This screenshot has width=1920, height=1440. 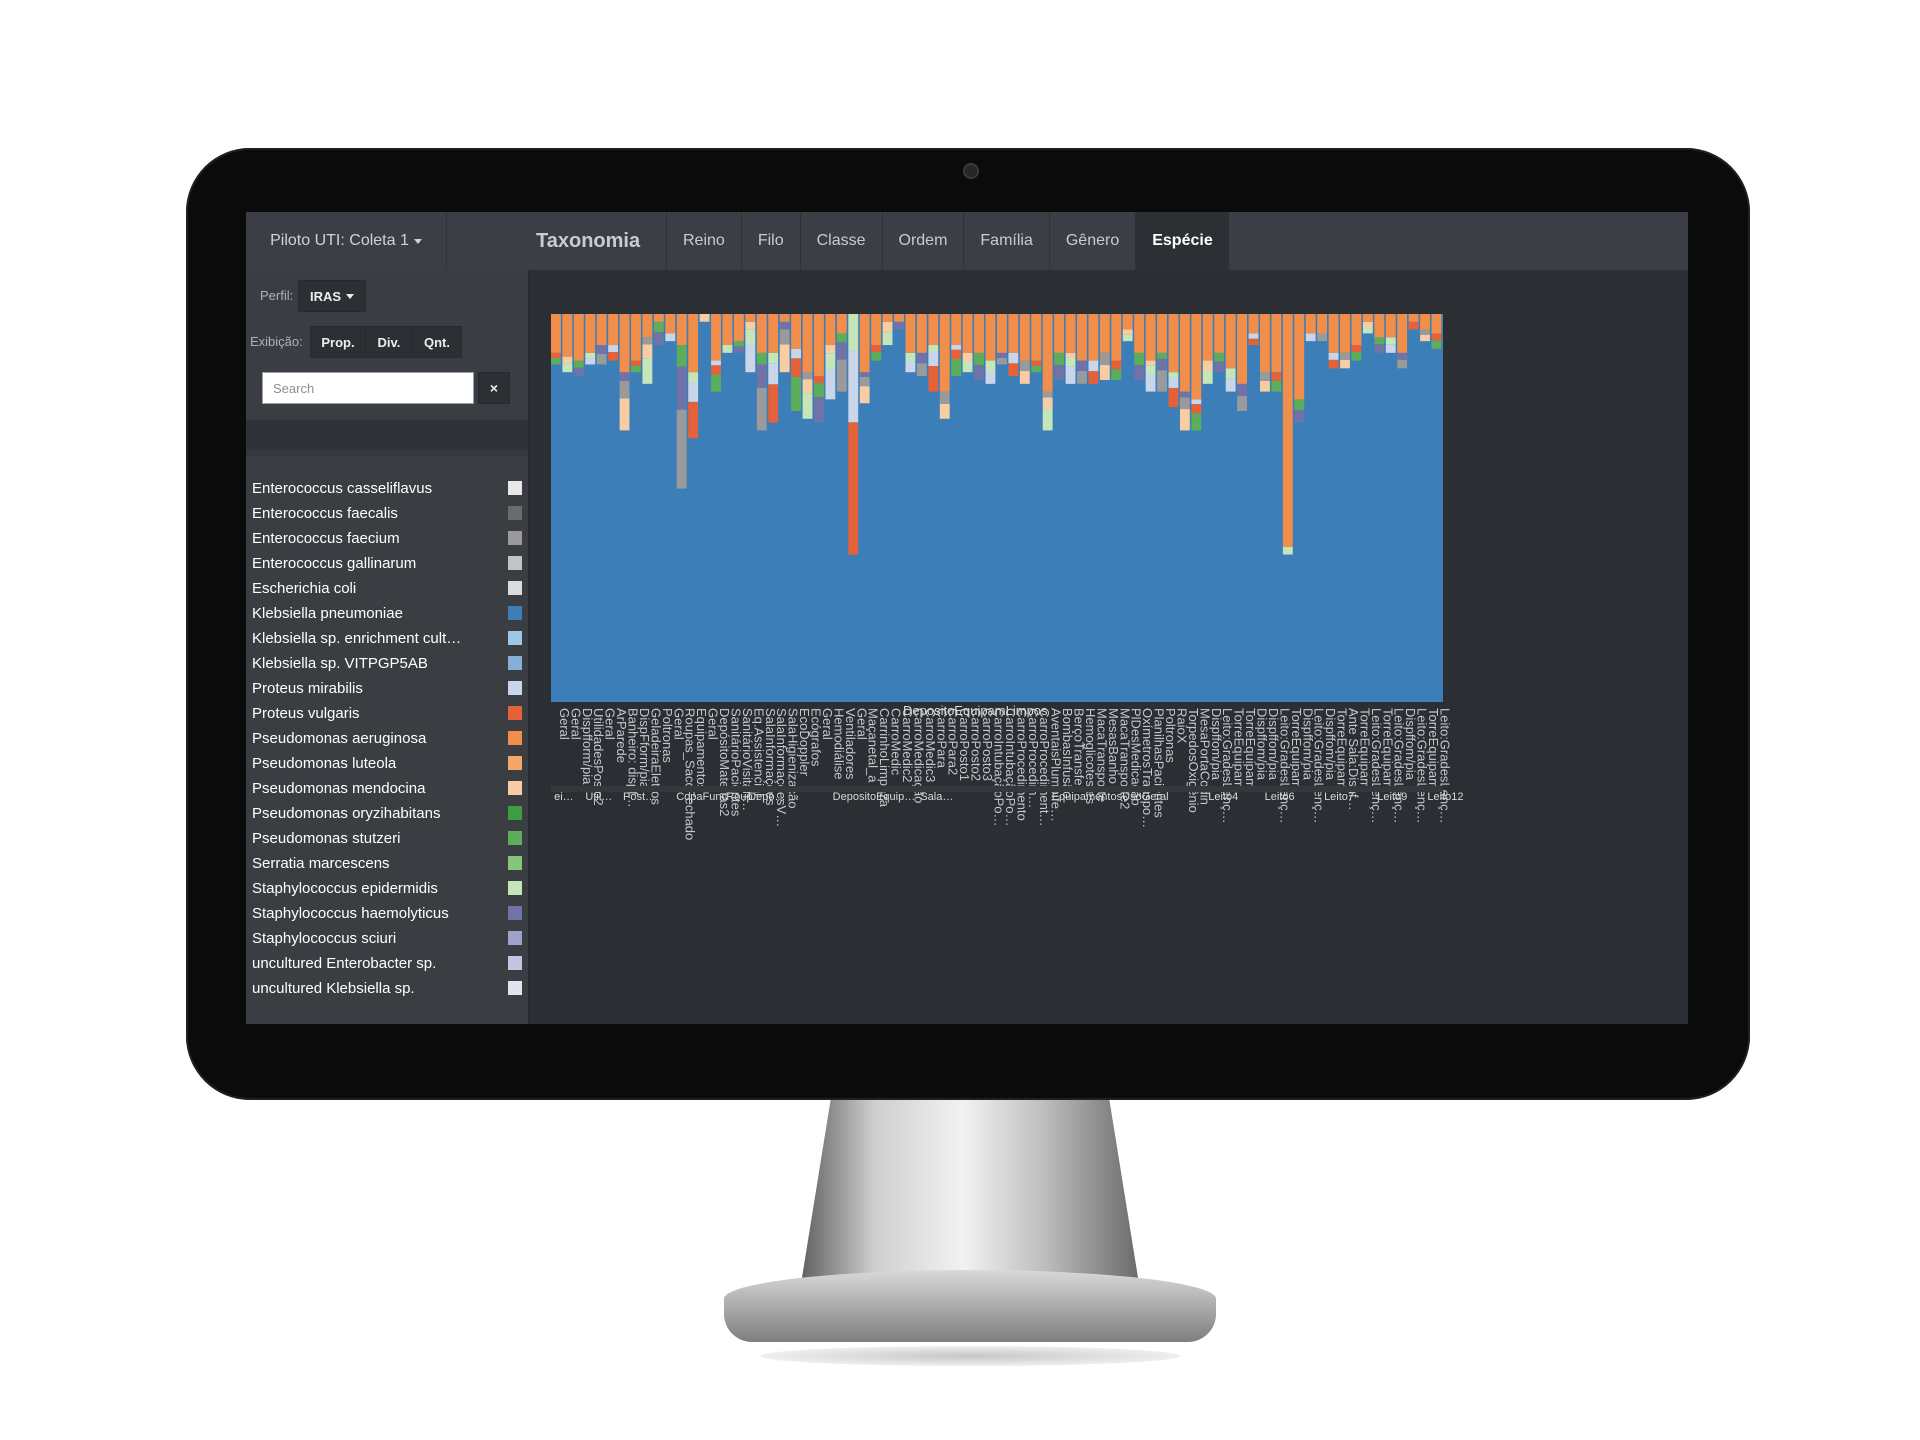 What do you see at coordinates (387, 613) in the screenshot?
I see `legend-item: Klebsiella pneumoniae` at bounding box center [387, 613].